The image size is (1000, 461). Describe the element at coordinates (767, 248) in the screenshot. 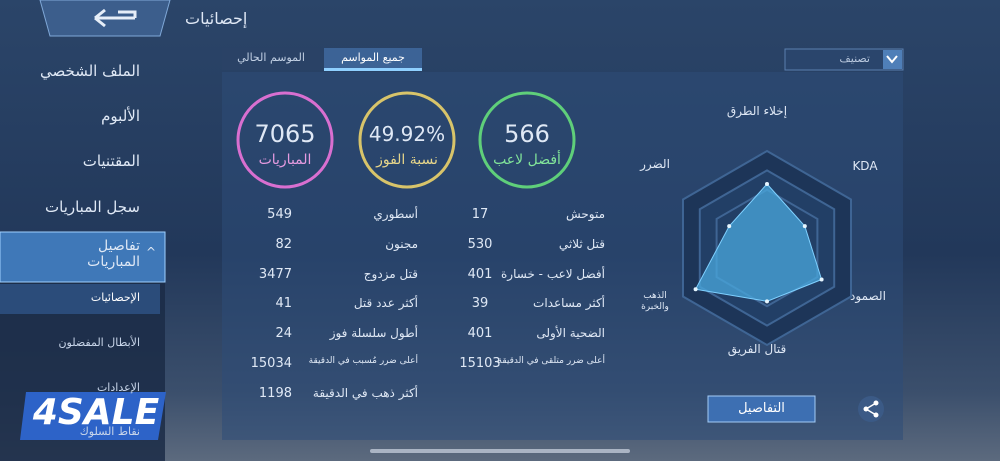

I see `radar-chart` at that location.